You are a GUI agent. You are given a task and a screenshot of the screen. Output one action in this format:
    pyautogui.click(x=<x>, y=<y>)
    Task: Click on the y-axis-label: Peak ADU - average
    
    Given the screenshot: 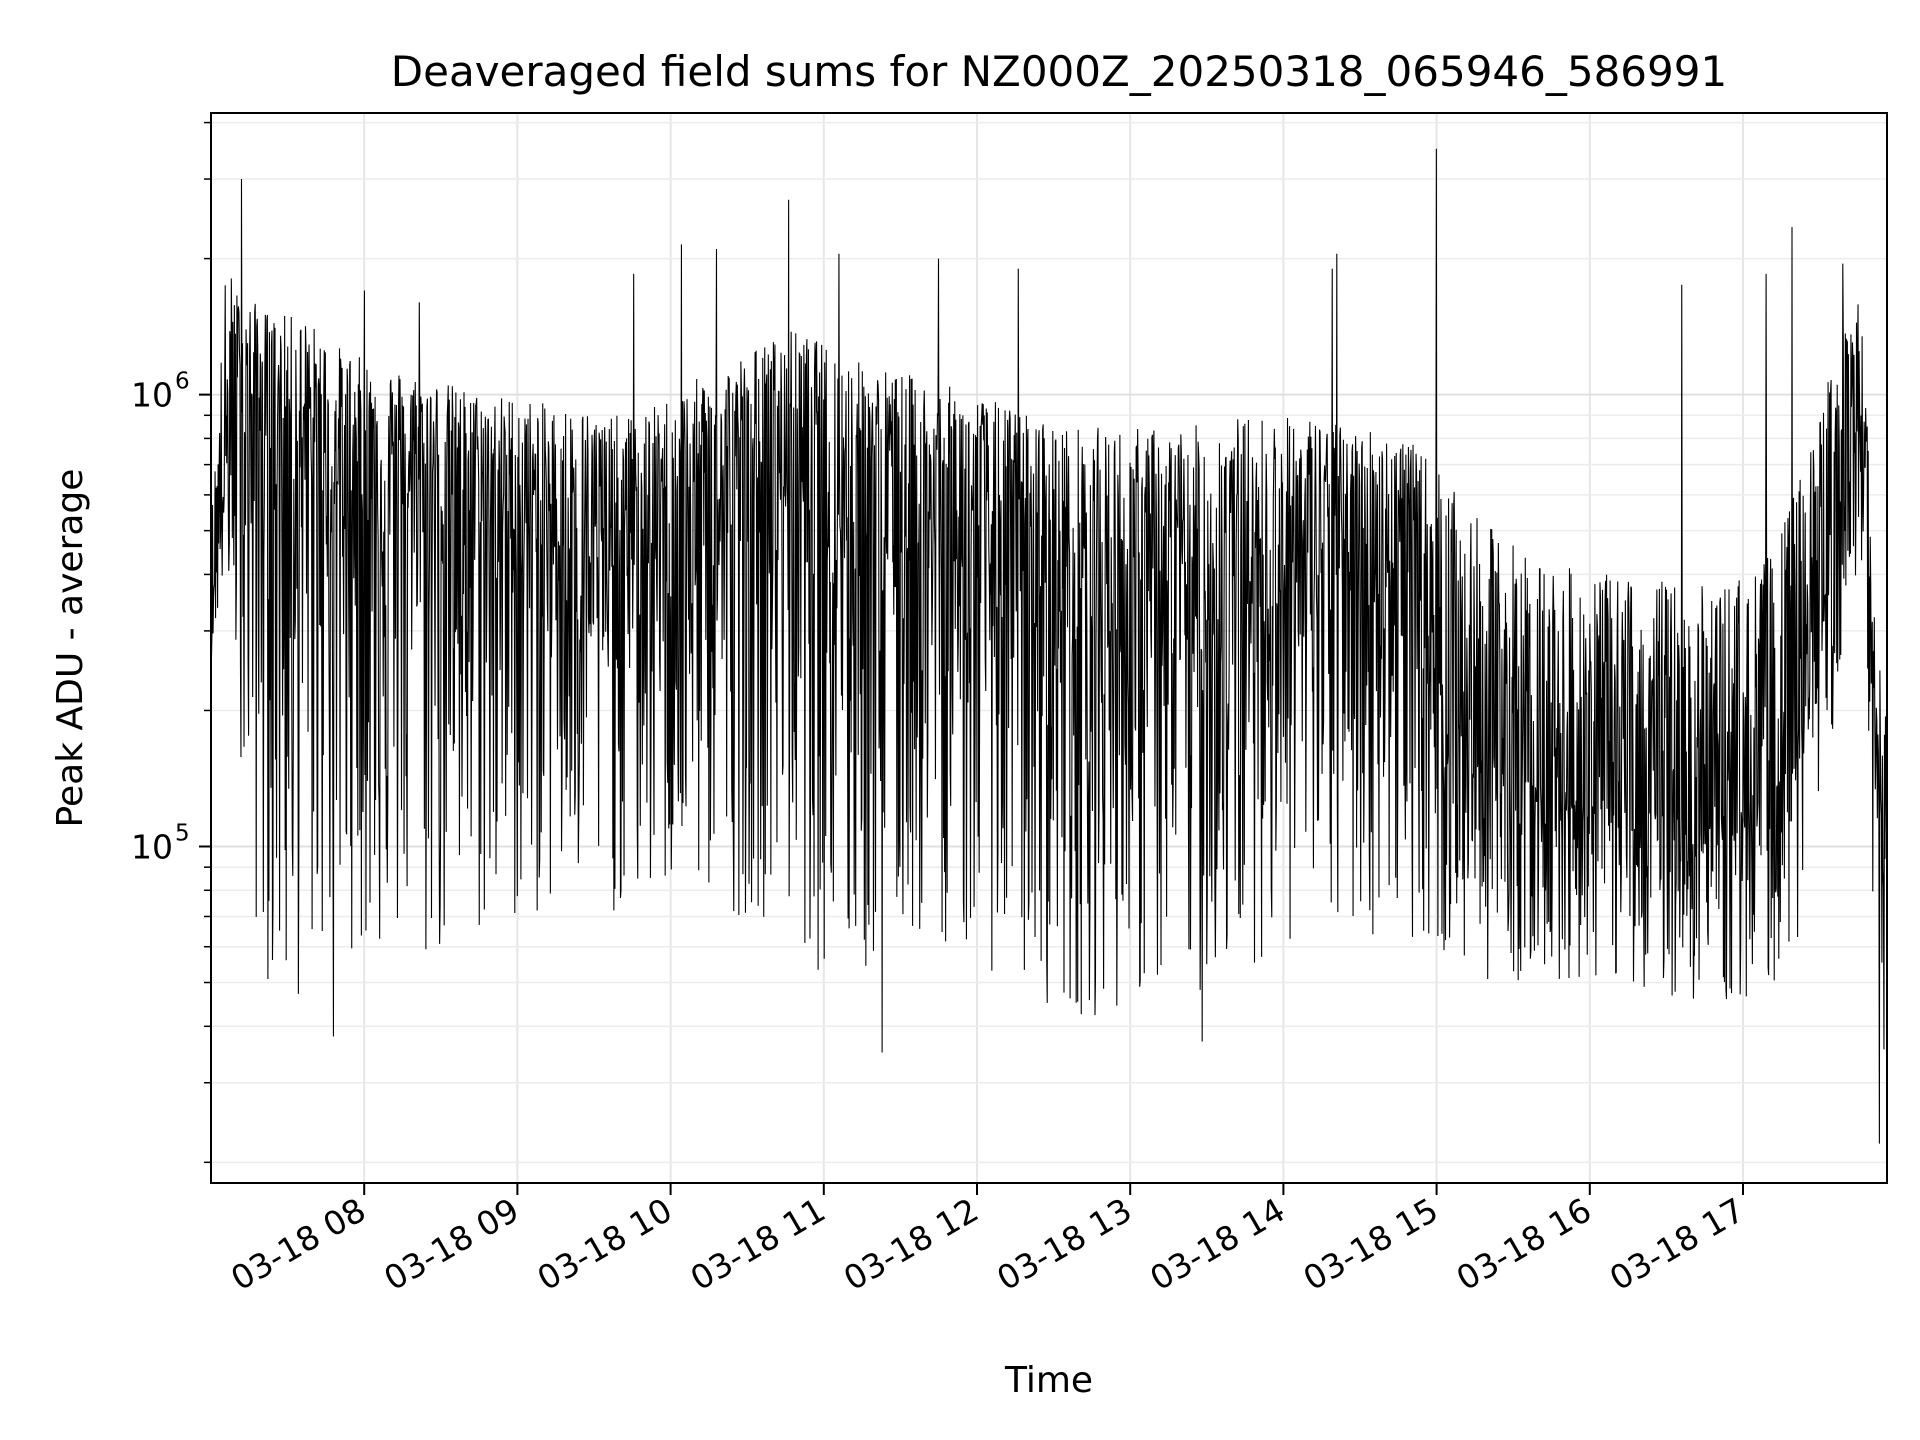 What is the action you would take?
    pyautogui.click(x=70, y=648)
    